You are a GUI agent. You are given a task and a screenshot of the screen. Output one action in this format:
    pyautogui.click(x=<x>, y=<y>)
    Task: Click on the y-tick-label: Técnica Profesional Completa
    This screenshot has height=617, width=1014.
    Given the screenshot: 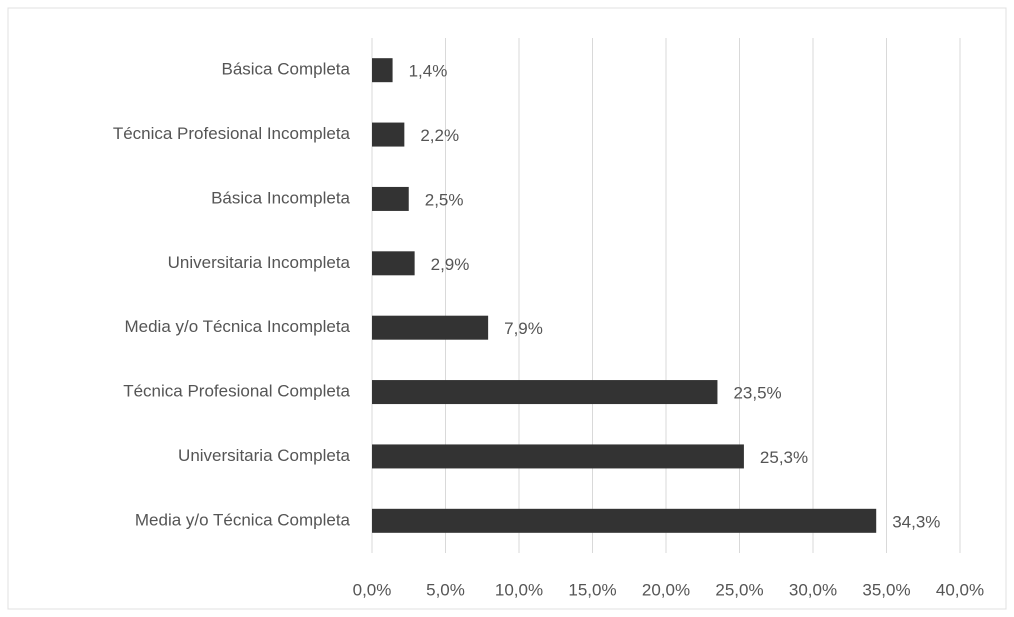 What is the action you would take?
    pyautogui.click(x=236, y=391)
    